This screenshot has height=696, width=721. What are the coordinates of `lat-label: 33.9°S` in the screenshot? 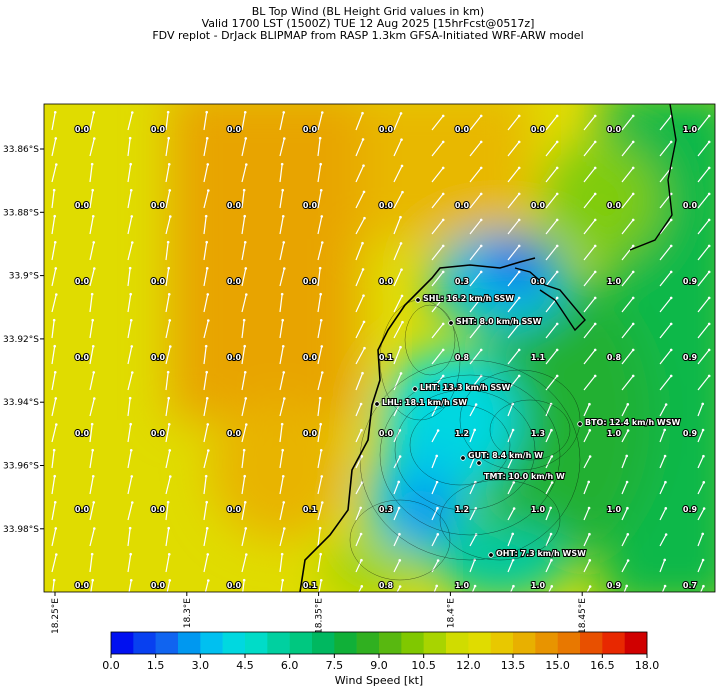 It's located at (24, 277).